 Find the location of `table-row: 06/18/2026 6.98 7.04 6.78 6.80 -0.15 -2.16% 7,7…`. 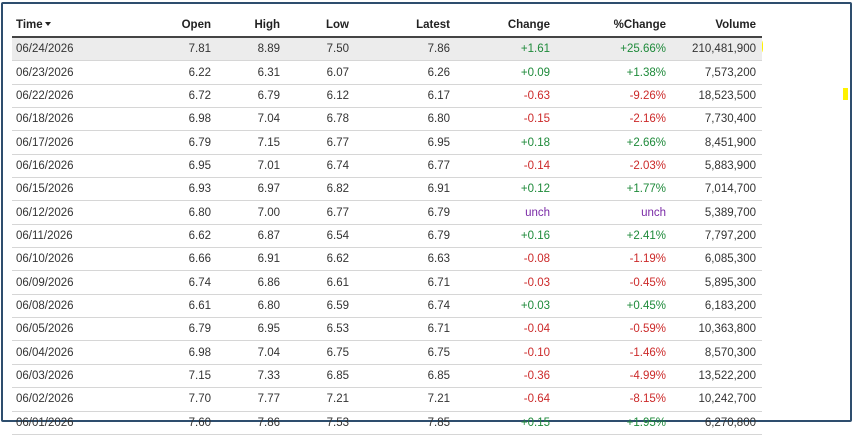

table-row: 06/18/2026 6.98 7.04 6.78 6.80 -0.15 -2.16% 7,7… is located at coordinates (387, 119).